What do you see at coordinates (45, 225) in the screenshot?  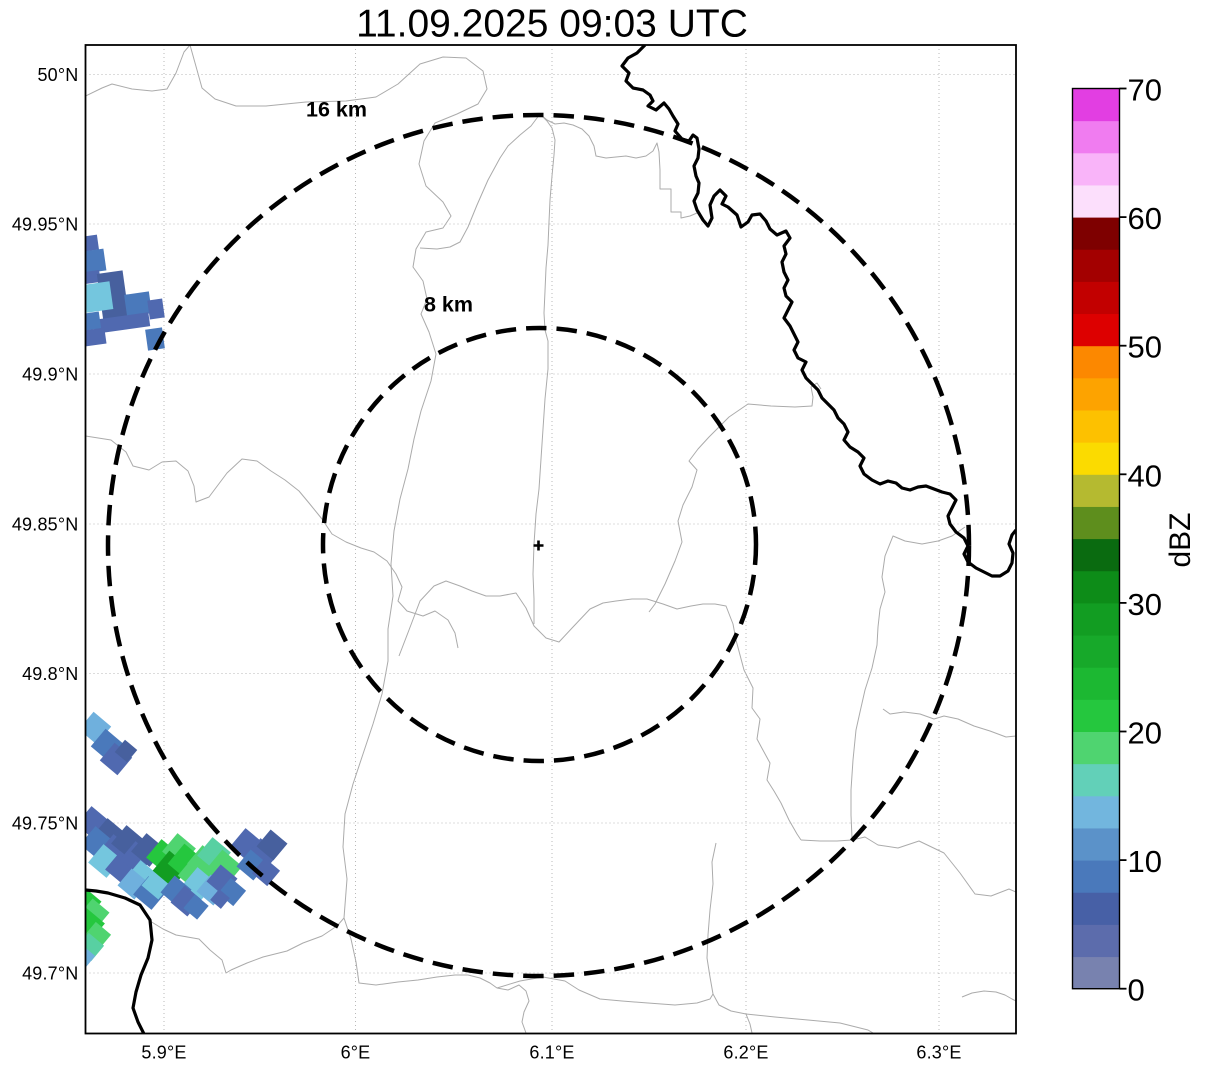 I see `svg-text: 49.95°N` at bounding box center [45, 225].